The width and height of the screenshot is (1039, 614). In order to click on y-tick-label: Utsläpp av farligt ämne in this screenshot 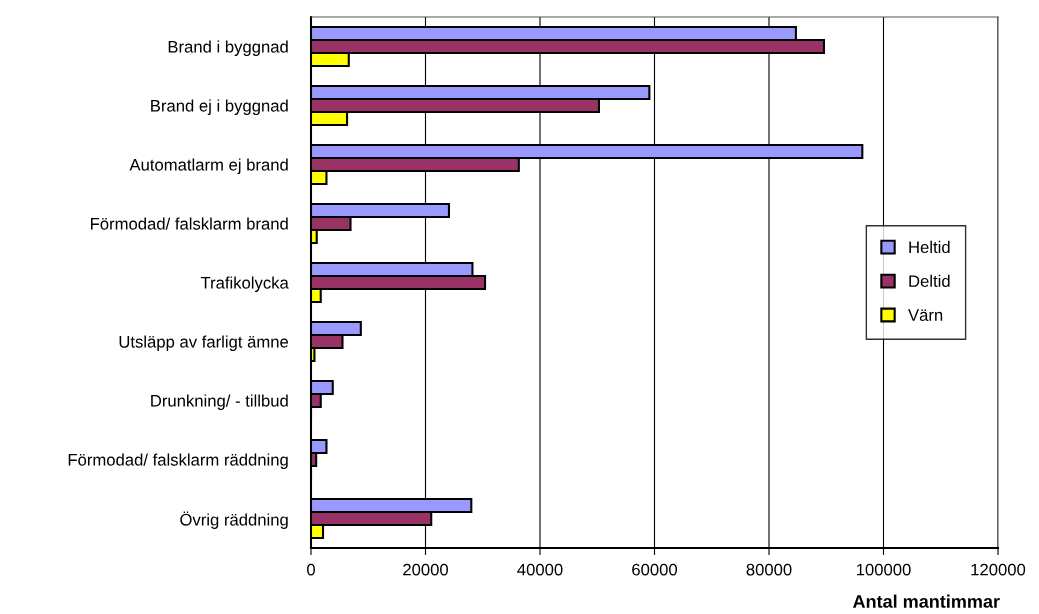, I will do `click(204, 343)`.